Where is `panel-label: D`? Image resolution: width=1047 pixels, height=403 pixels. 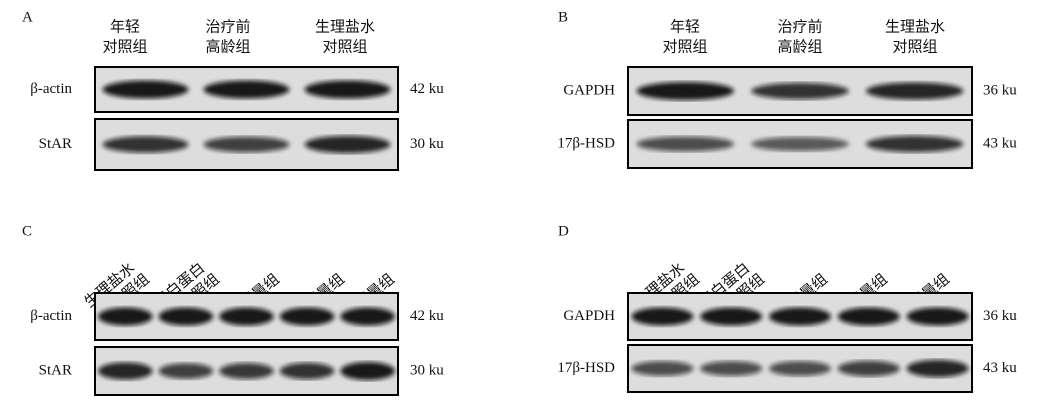 panel-label: D is located at coordinates (563, 231).